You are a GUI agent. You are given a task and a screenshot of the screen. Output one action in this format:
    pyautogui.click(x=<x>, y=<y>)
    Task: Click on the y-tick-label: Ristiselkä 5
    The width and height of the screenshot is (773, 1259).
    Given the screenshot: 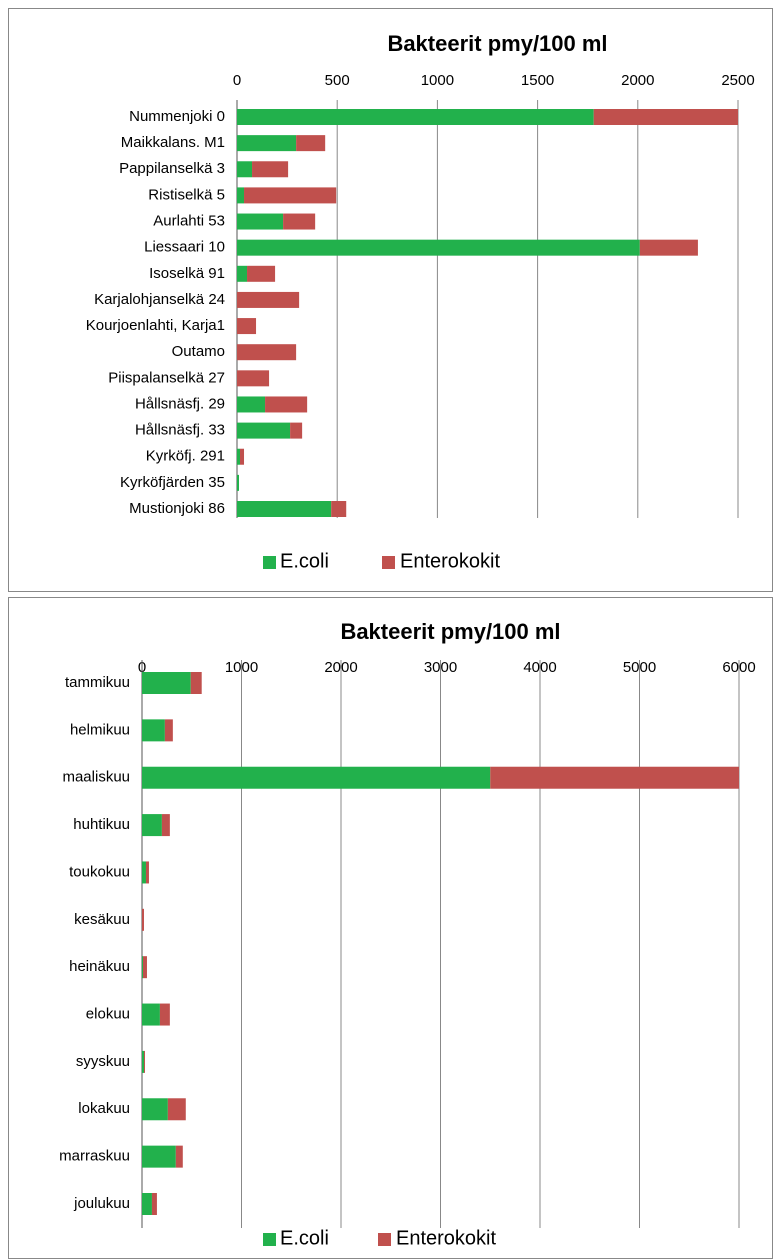 What is the action you would take?
    pyautogui.click(x=186, y=194)
    